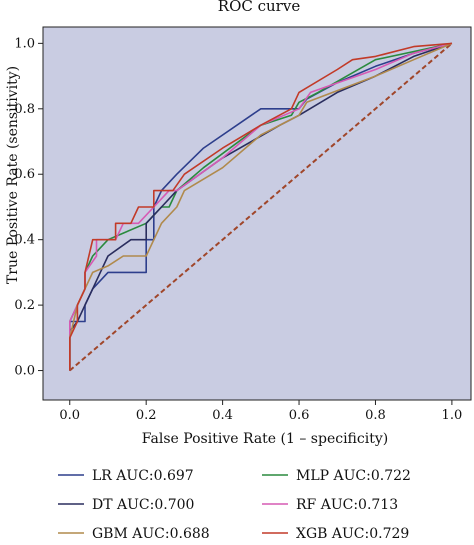 This screenshot has width=474, height=545. Describe the element at coordinates (222, 415) in the screenshot. I see `x-tick-label: 0.4` at that location.